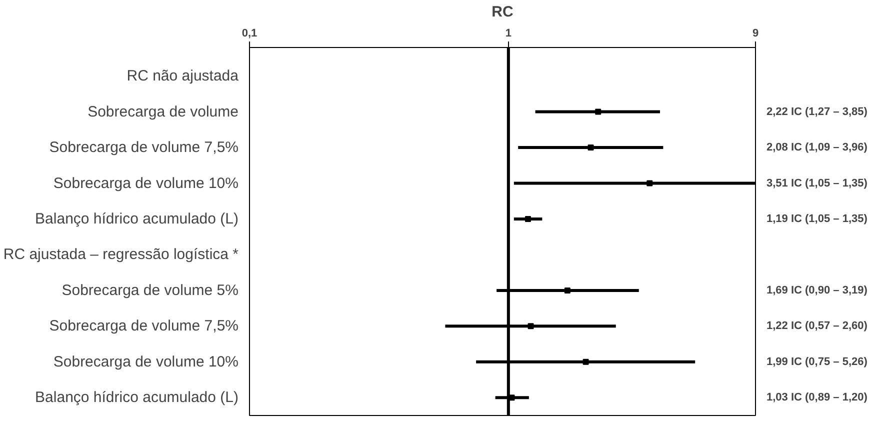 This screenshot has width=880, height=428. What do you see at coordinates (250, 34) in the screenshot?
I see `x-tick-label: 0,1` at bounding box center [250, 34].